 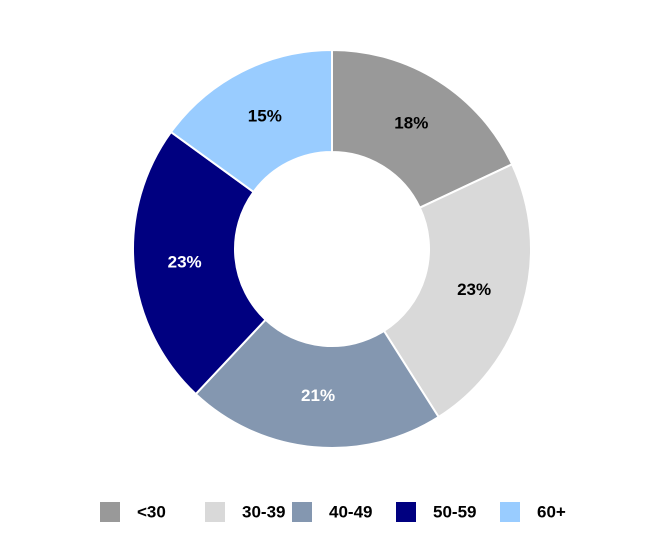 I want to click on data-label: 15%, so click(x=265, y=116).